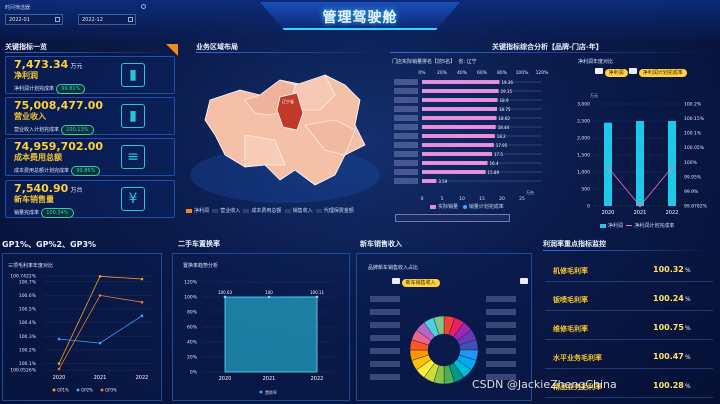 Image resolution: width=720 pixels, height=404 pixels. What do you see at coordinates (688, 328) in the screenshot?
I see `margin-unit: %` at bounding box center [688, 328].